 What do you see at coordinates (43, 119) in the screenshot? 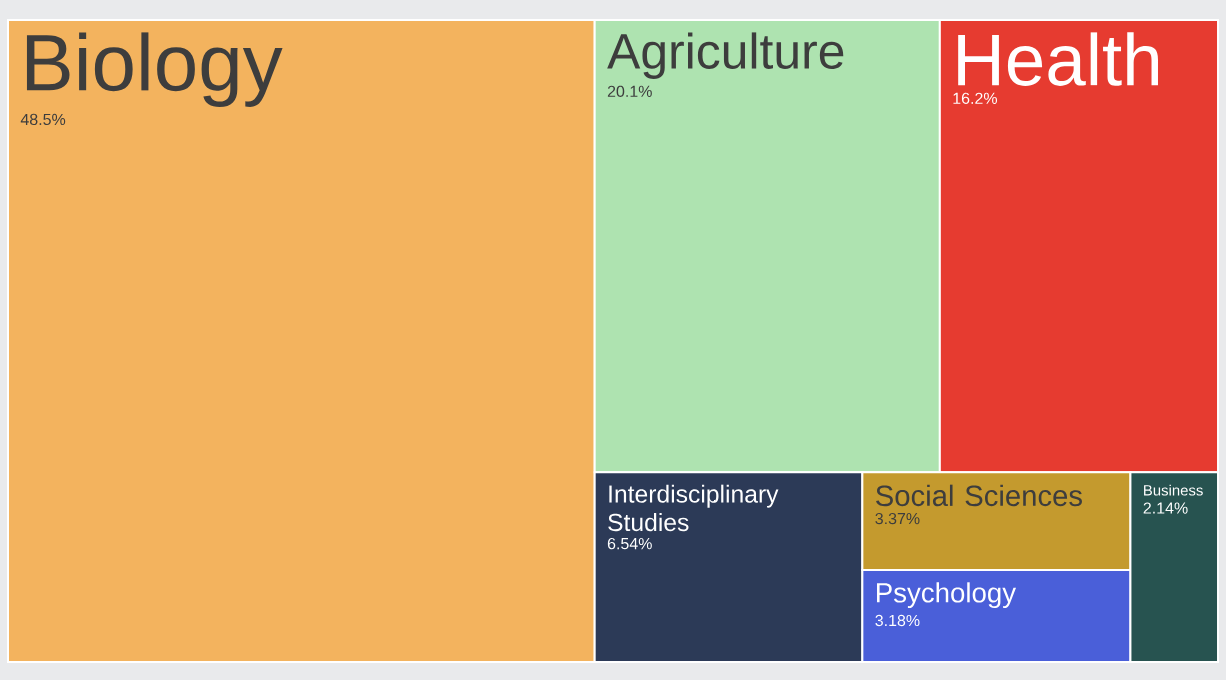
I see `data-label: 48.5%` at bounding box center [43, 119].